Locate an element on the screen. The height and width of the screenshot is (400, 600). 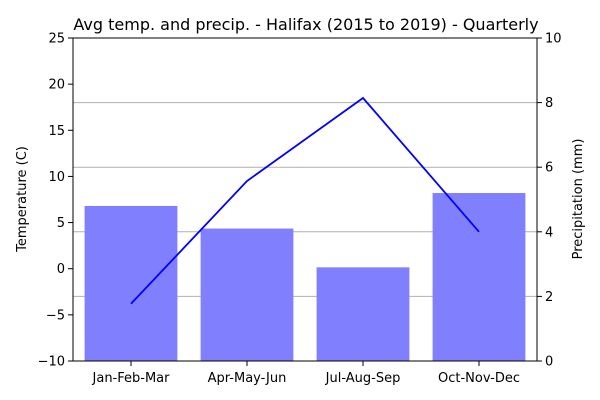
y-tick-label-right: 2 is located at coordinates (549, 297).